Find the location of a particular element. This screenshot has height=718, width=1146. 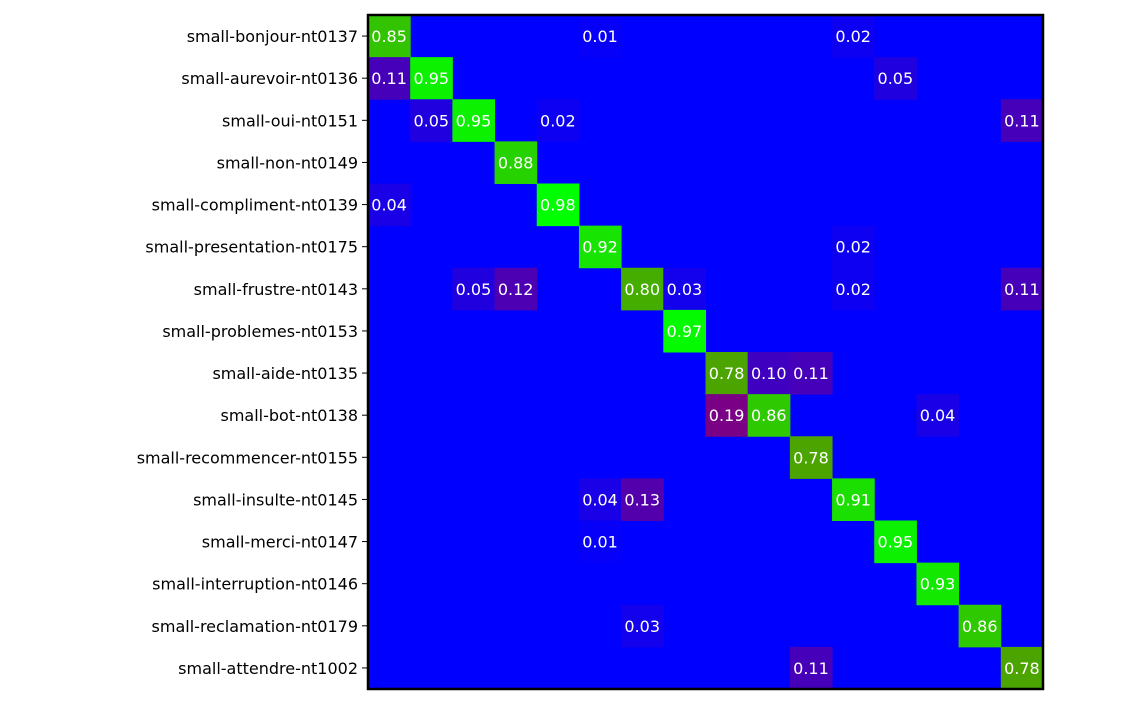

y-axis-tick-label: small-reclamation-nt0179 is located at coordinates (255, 626).